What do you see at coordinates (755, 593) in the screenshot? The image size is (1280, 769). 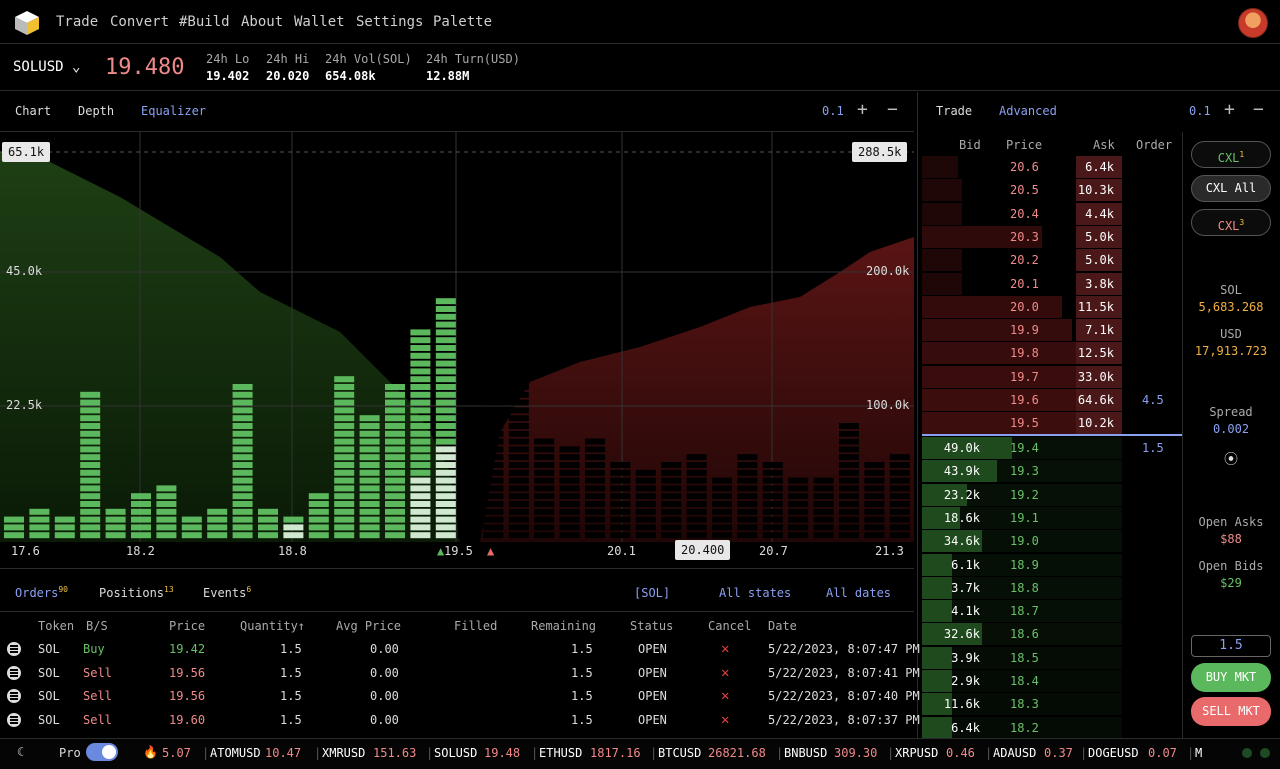 I see `filter-states: All states` at bounding box center [755, 593].